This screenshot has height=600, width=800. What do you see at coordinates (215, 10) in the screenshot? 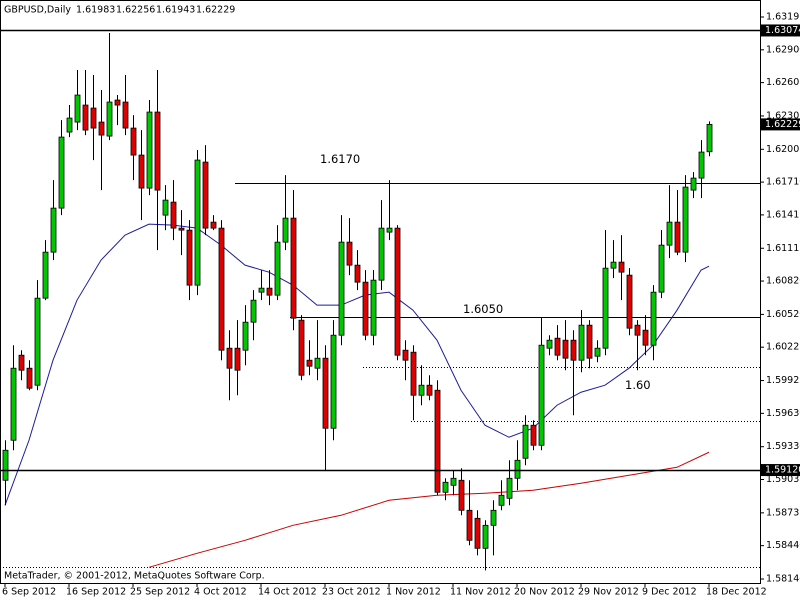
I see `header-close: 1.62229` at bounding box center [215, 10].